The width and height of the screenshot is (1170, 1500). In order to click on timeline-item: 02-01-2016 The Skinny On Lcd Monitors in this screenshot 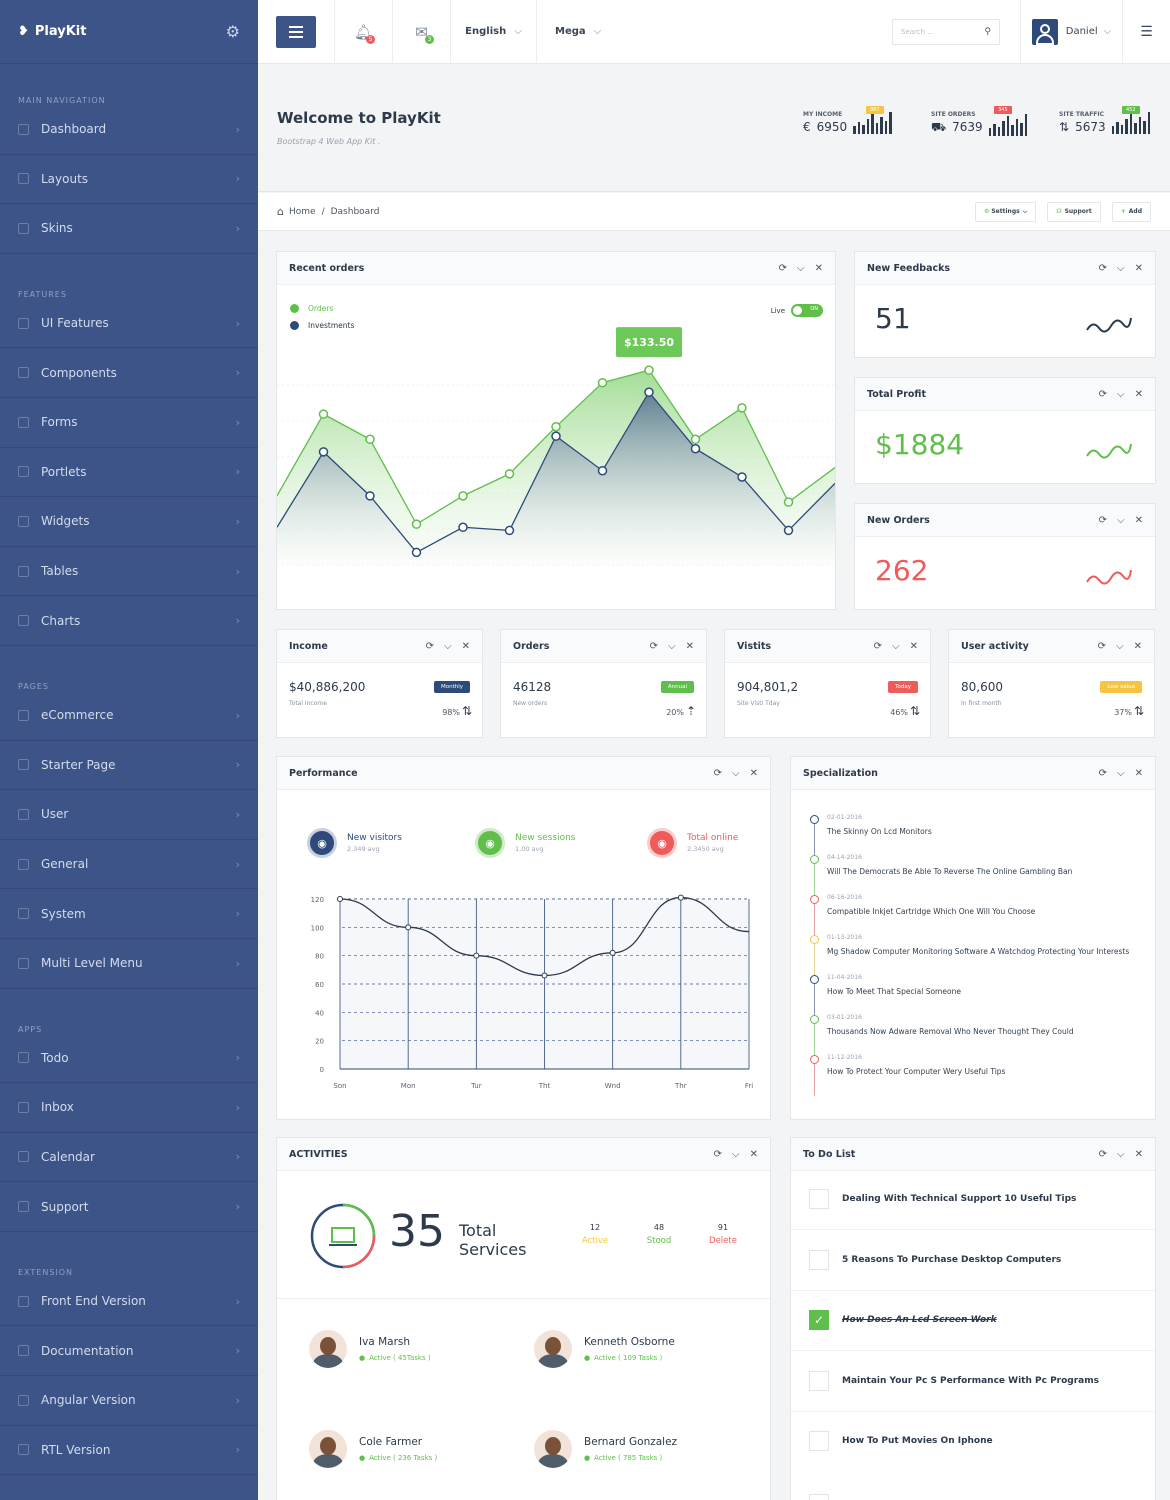, I will do `click(879, 825)`.